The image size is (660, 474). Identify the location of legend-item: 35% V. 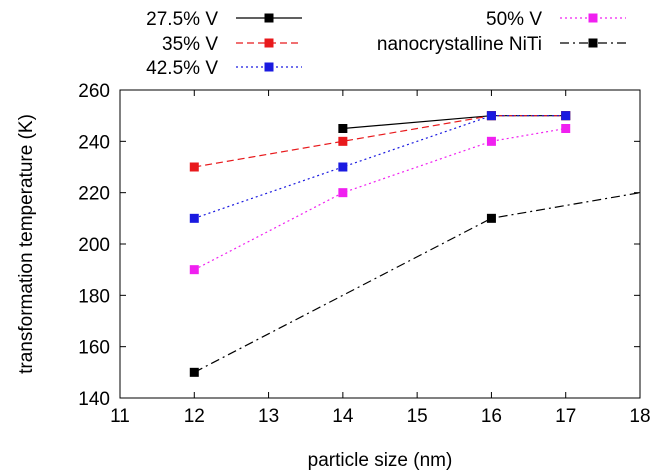
(232, 44).